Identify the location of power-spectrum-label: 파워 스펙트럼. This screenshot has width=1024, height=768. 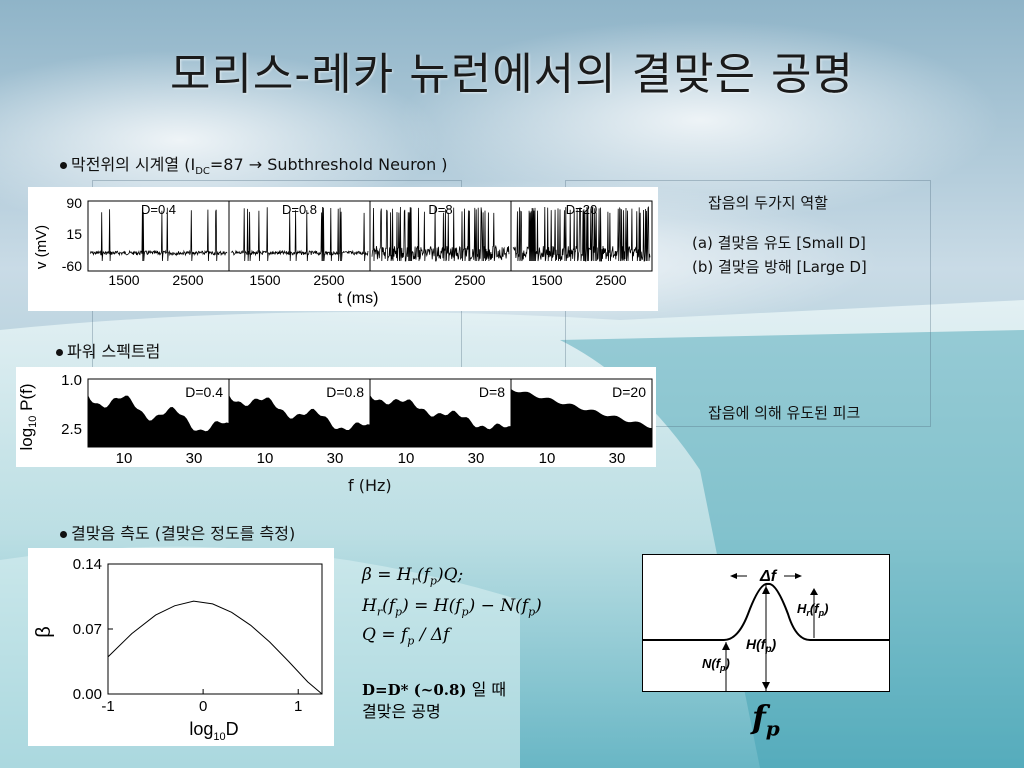
(114, 351).